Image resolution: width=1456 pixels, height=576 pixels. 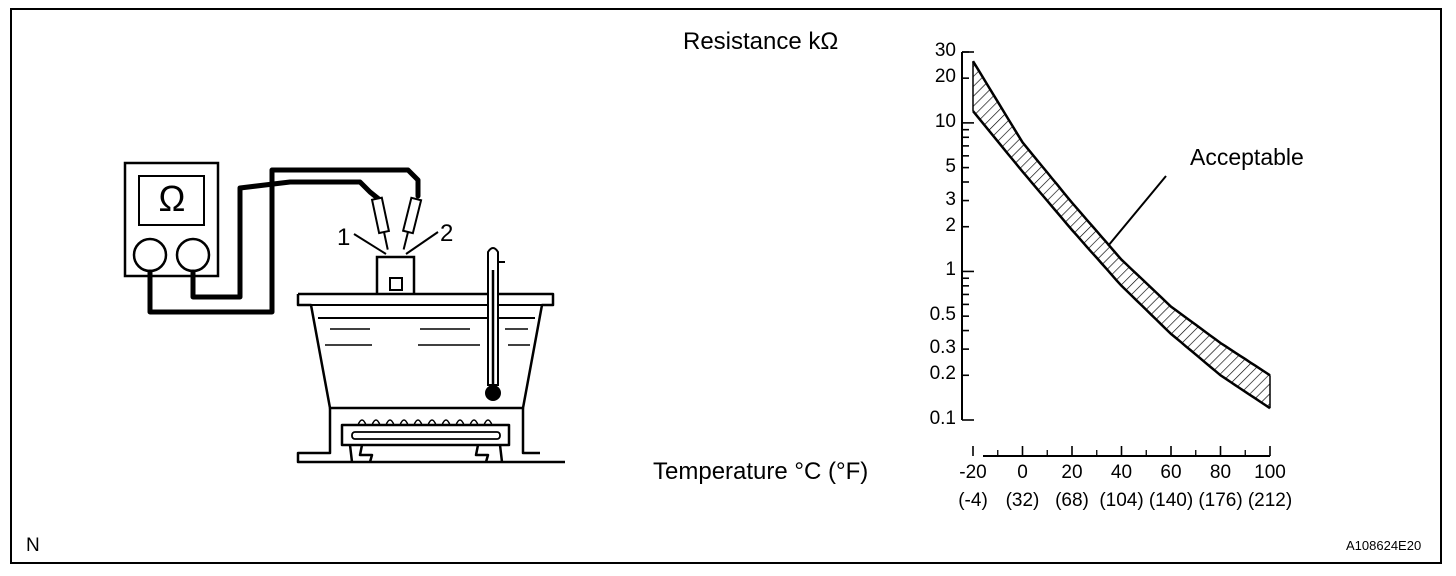 What do you see at coordinates (1171, 472) in the screenshot?
I see `x-tick-label: 60` at bounding box center [1171, 472].